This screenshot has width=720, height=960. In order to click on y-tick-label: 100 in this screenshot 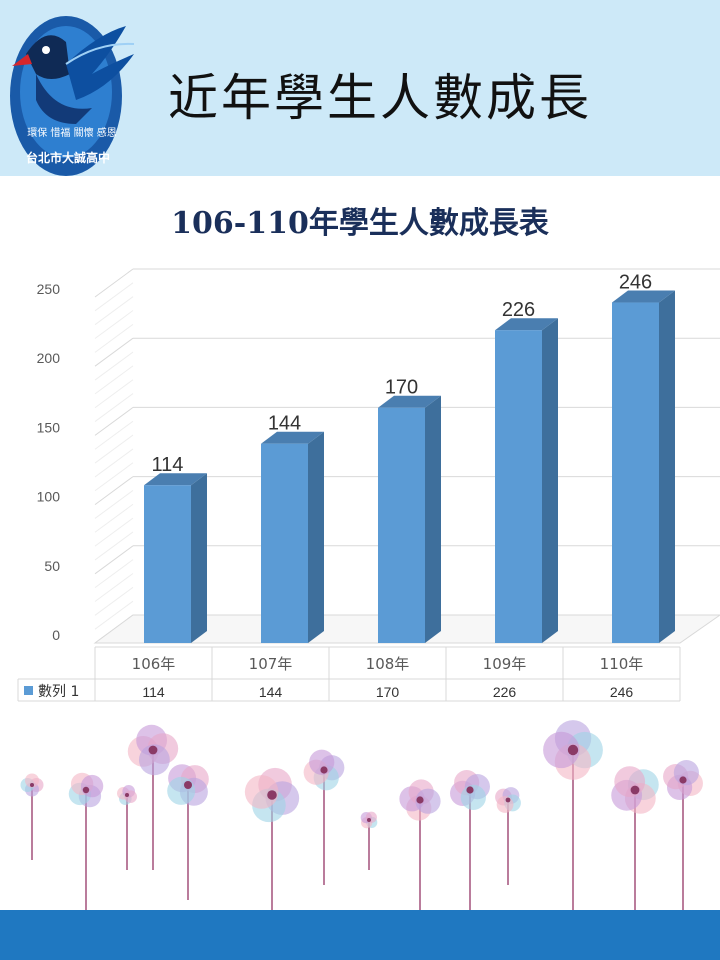, I will do `click(49, 497)`.